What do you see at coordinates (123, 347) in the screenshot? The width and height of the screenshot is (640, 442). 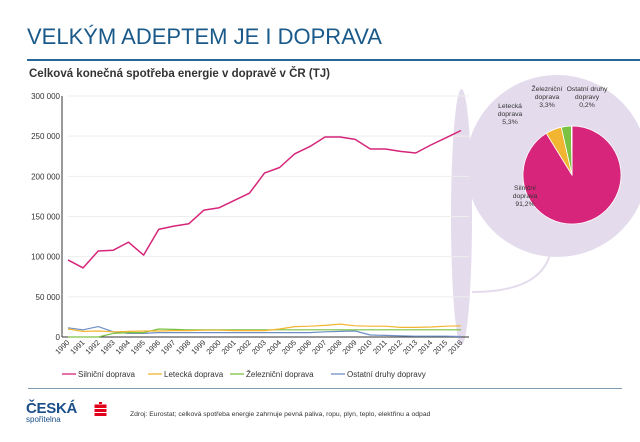 I see `x-tick-label: 1994` at bounding box center [123, 347].